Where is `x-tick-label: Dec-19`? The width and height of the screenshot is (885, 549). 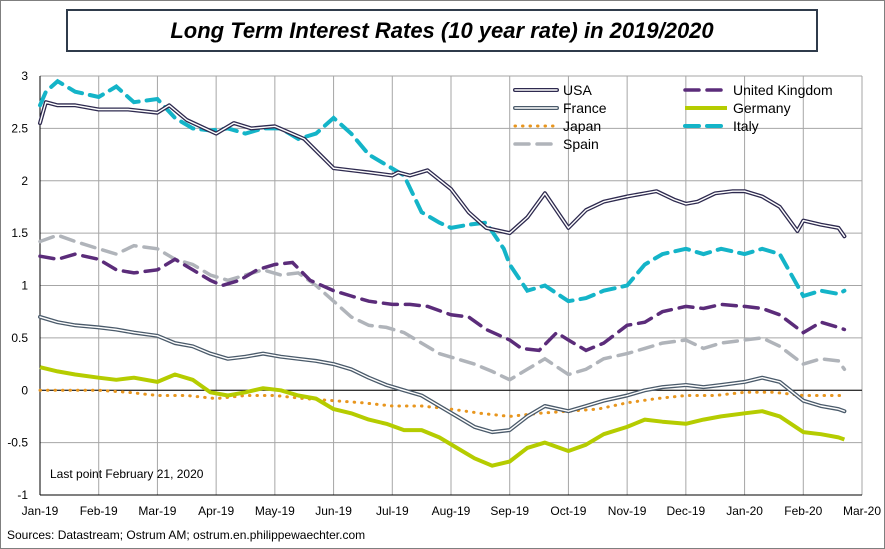 x-tick-label: Dec-19 is located at coordinates (686, 511).